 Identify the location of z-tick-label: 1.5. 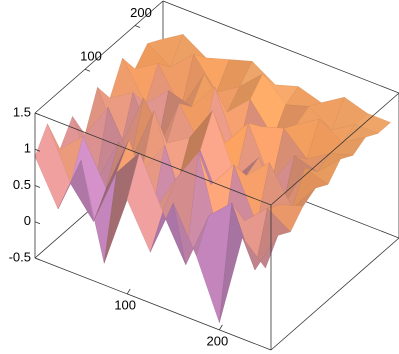
(22, 111).